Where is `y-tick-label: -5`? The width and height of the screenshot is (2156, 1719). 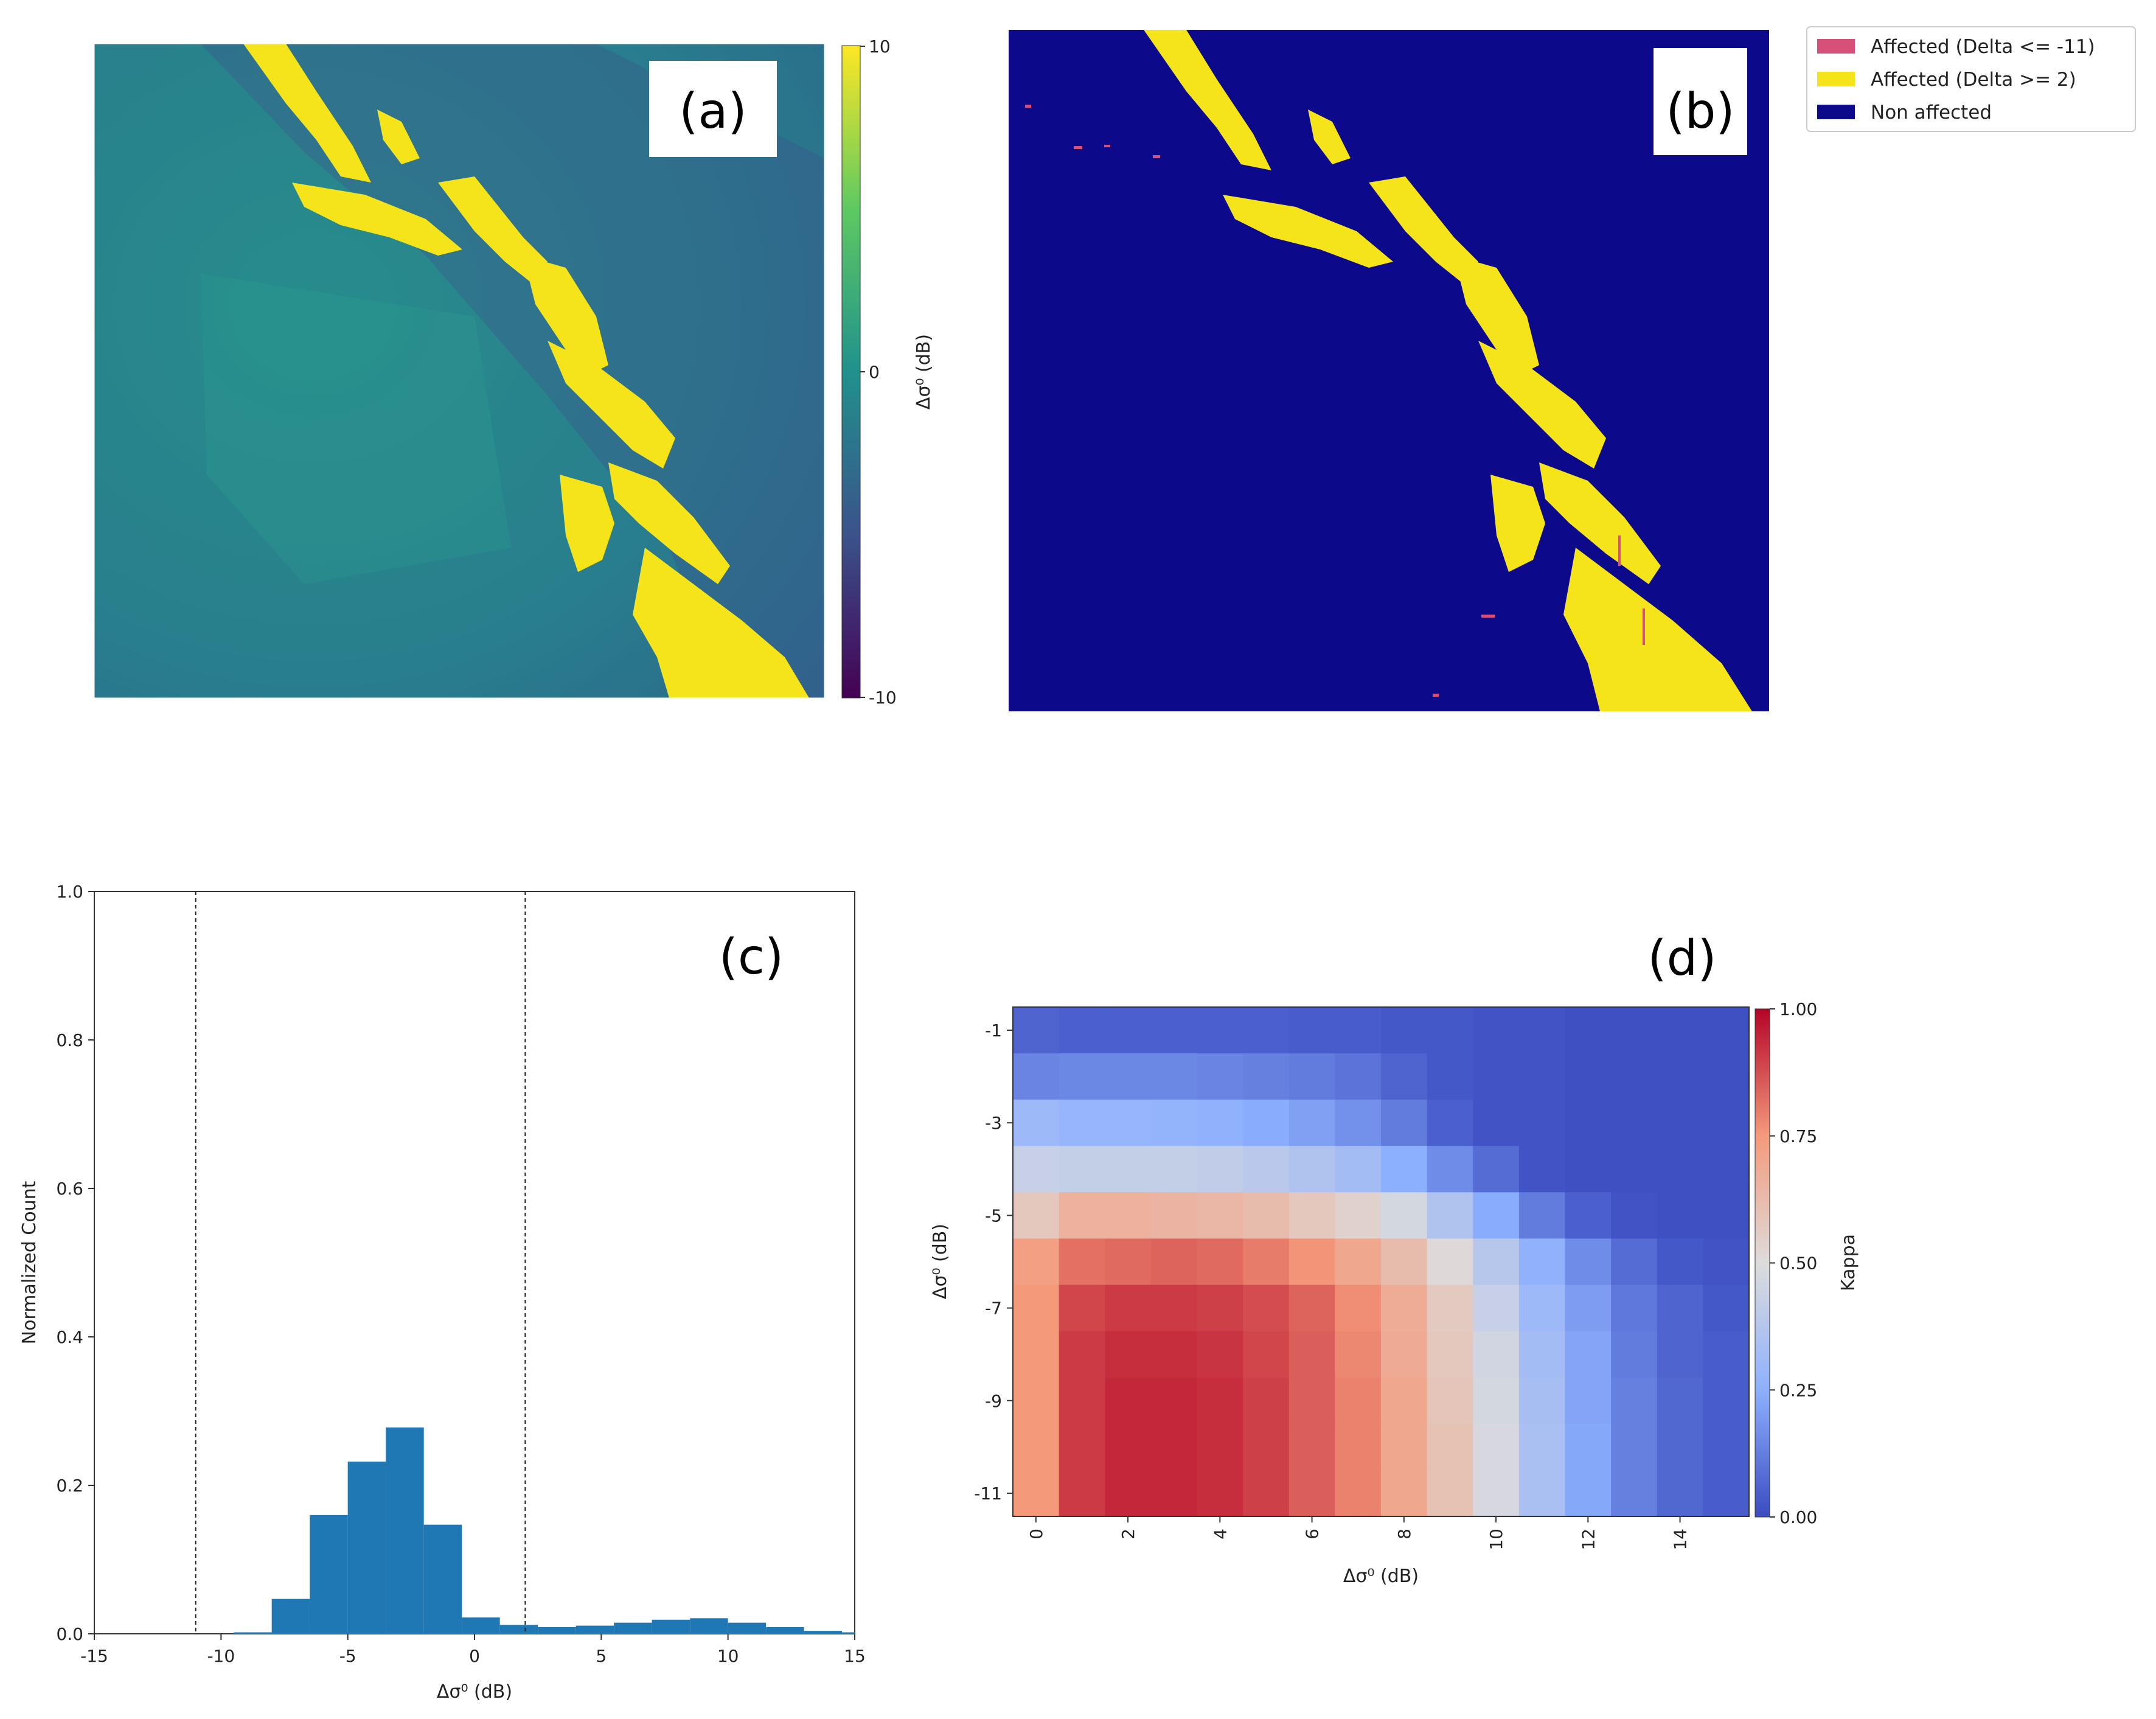 y-tick-label: -5 is located at coordinates (994, 1216).